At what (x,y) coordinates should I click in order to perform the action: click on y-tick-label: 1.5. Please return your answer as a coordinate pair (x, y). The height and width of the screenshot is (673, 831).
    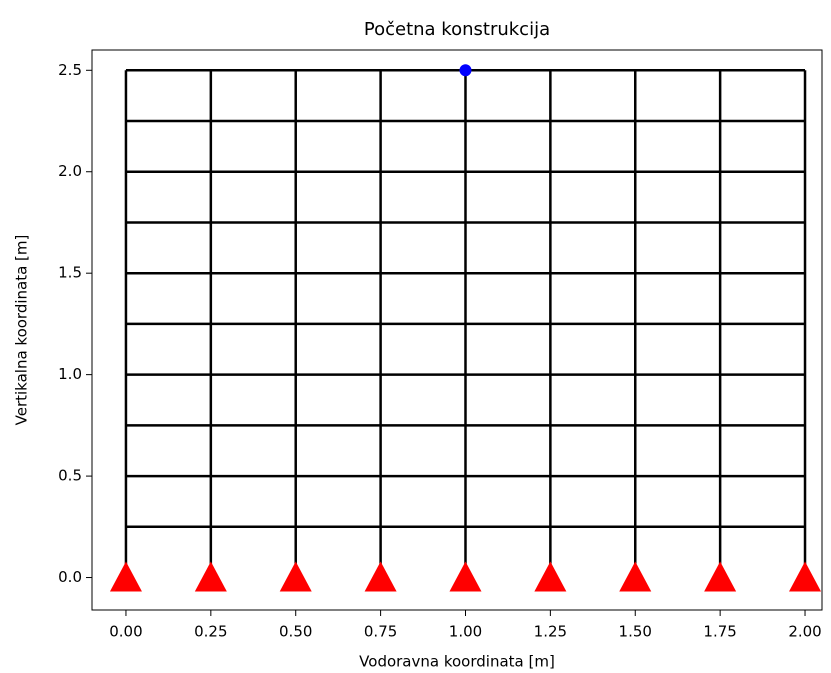
    Looking at the image, I should click on (70, 273).